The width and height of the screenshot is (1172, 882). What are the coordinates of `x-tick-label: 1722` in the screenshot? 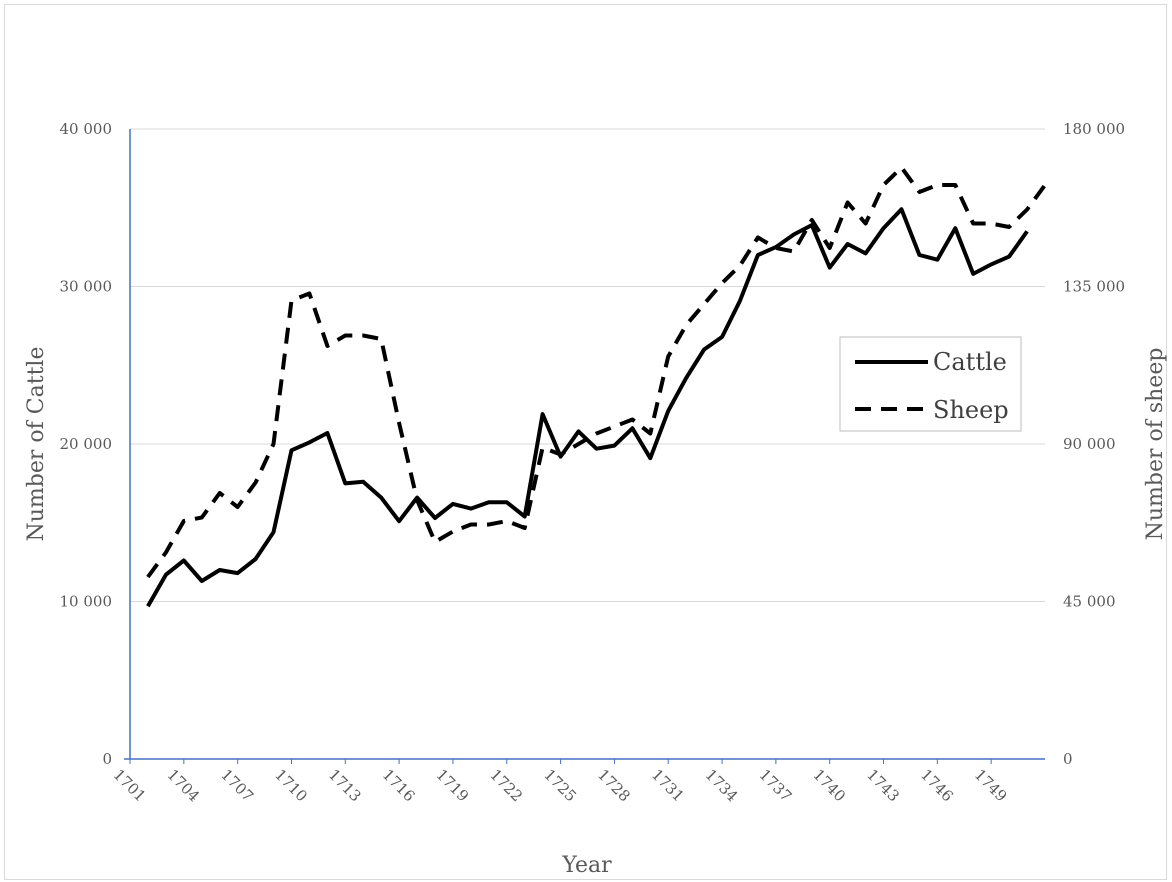 It's located at (506, 786).